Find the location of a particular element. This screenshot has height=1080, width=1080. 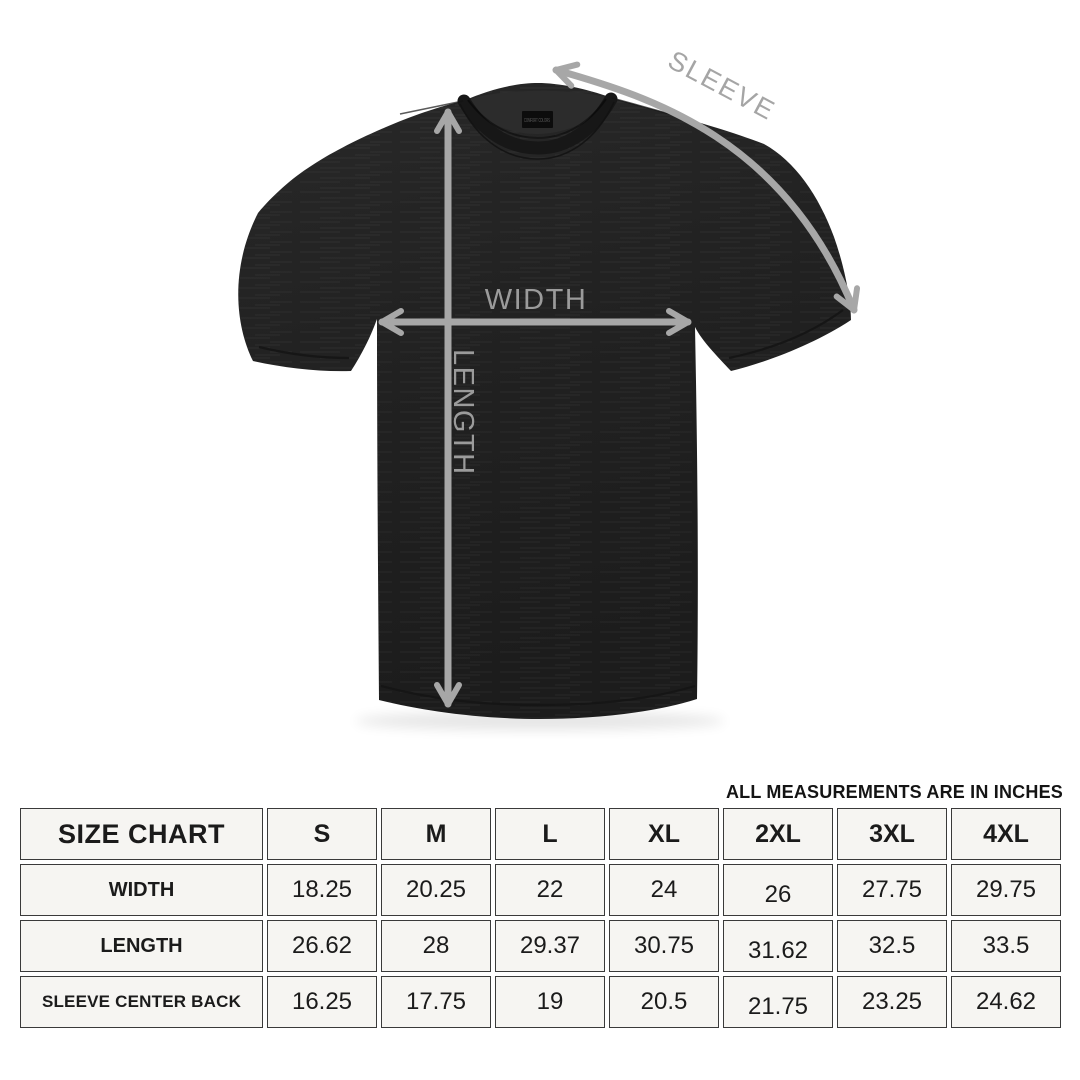

size-col-header-4xl: 4XL is located at coordinates (1006, 834).